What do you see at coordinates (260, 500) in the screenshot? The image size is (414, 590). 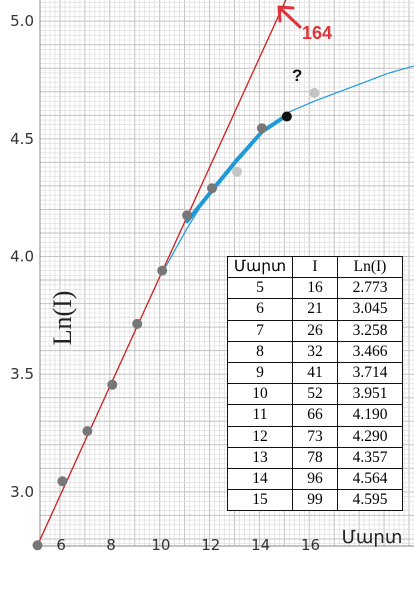 I see `table-cell: 15` at bounding box center [260, 500].